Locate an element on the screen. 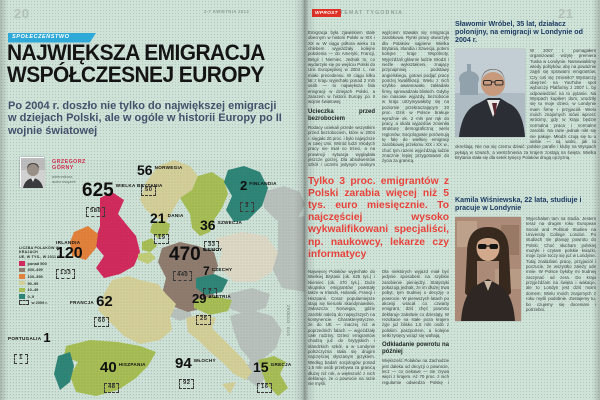 The width and height of the screenshot is (600, 400). map-label-finlandia: 2 FINLANDIA 3 is located at coordinates (258, 195).